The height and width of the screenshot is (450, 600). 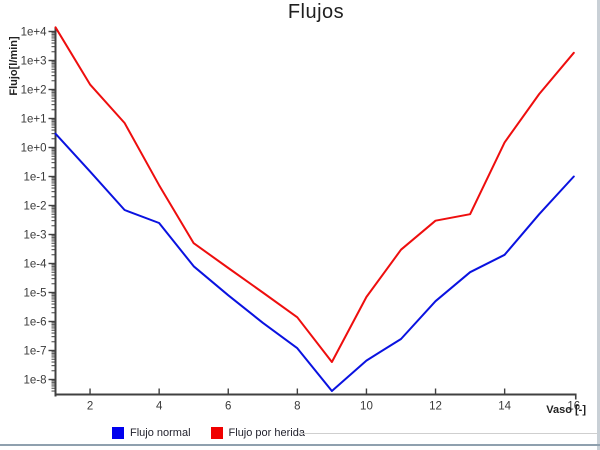 I want to click on y-tick-label: 1e+0, so click(x=34, y=149).